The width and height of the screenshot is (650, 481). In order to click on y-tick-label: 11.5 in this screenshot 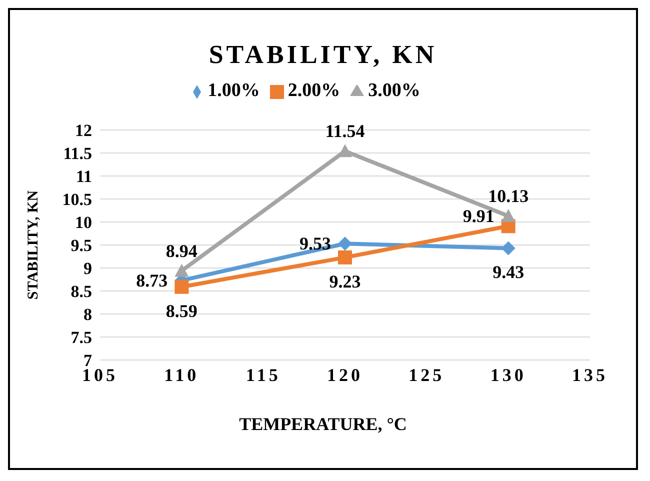, I will do `click(77, 154)`.